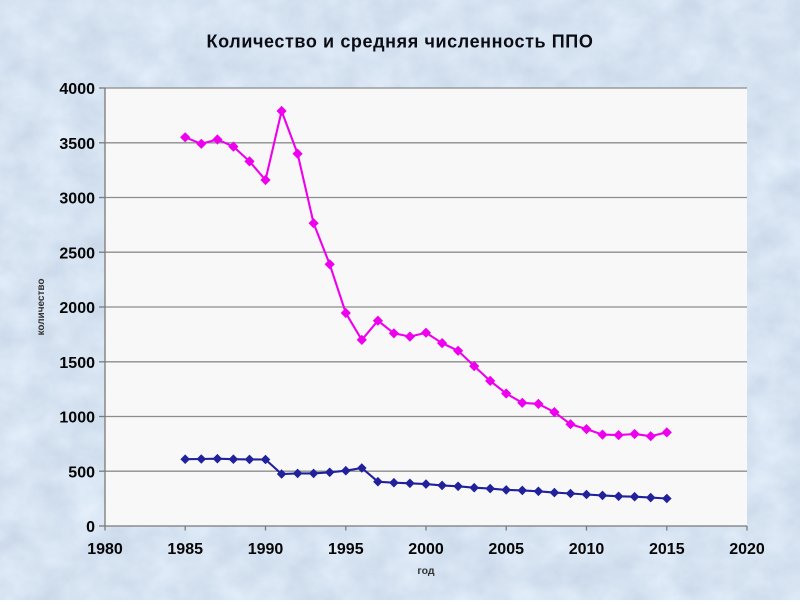  Describe the element at coordinates (90, 527) in the screenshot. I see `svg-text: 0` at that location.